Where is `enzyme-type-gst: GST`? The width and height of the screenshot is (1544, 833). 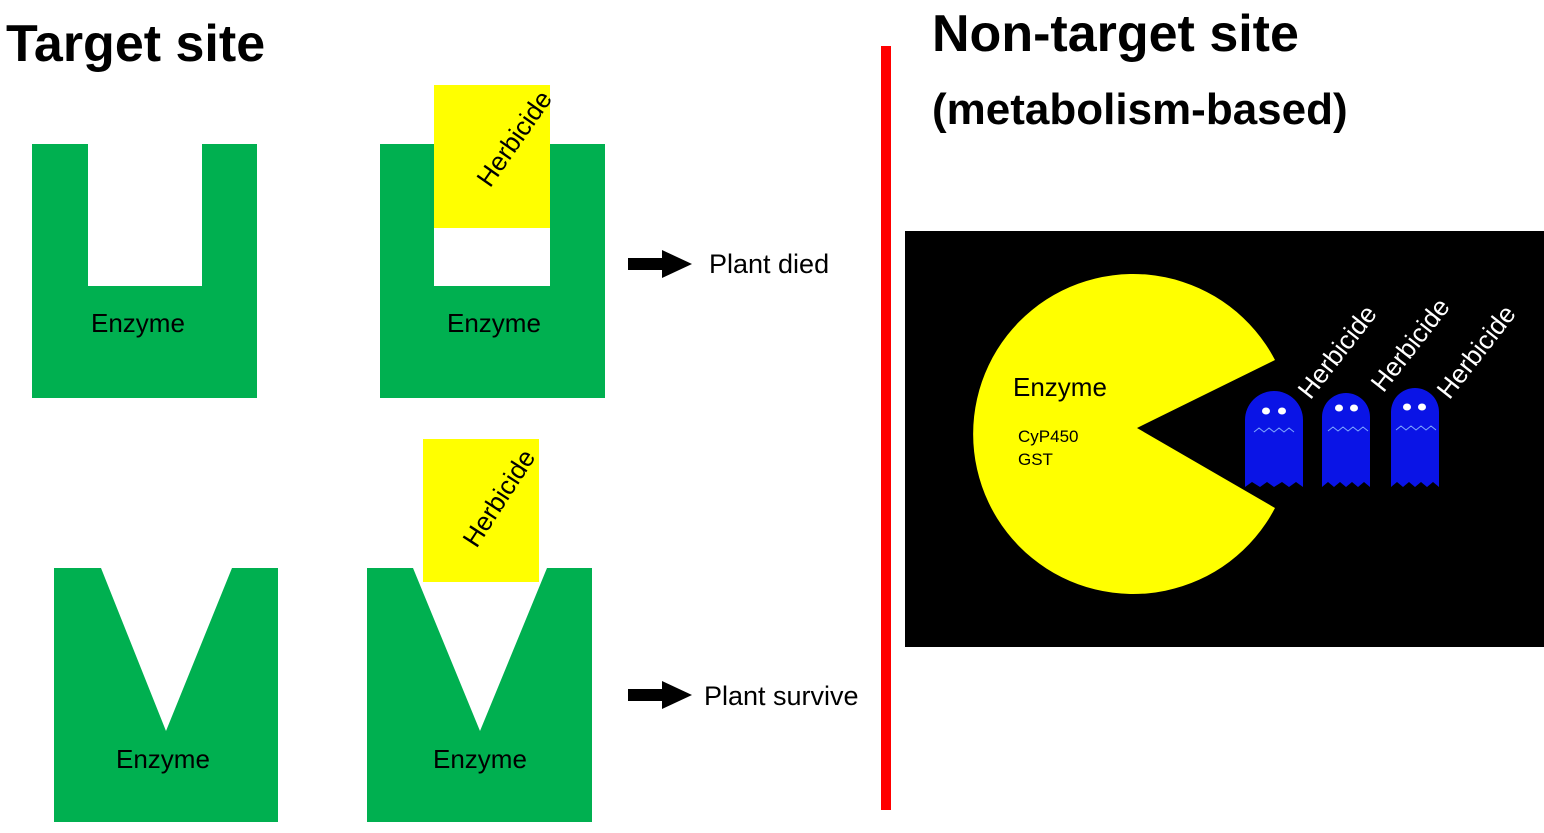 enzyme-type-gst: GST is located at coordinates (1035, 459).